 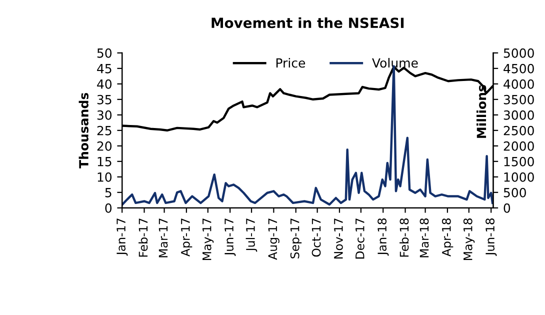 What do you see at coordinates (316, 237) in the screenshot?
I see `x-tick-label: Oct-17` at bounding box center [316, 237].